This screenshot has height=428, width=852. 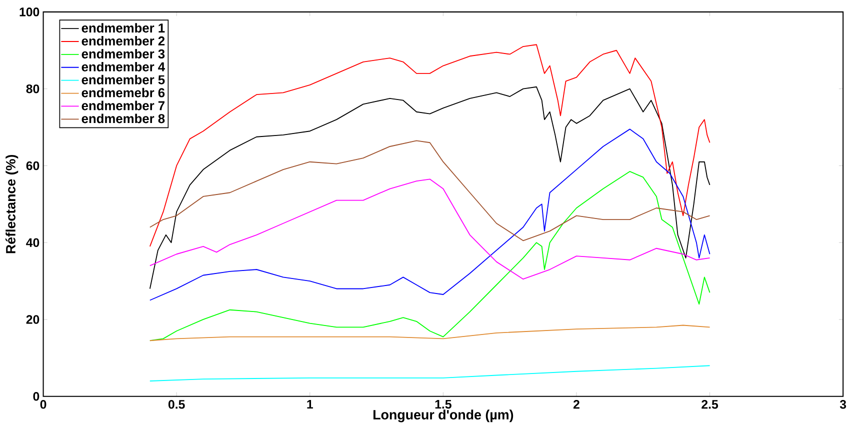 I want to click on x-axis-title: Longueur d'onde (µm), so click(x=443, y=416).